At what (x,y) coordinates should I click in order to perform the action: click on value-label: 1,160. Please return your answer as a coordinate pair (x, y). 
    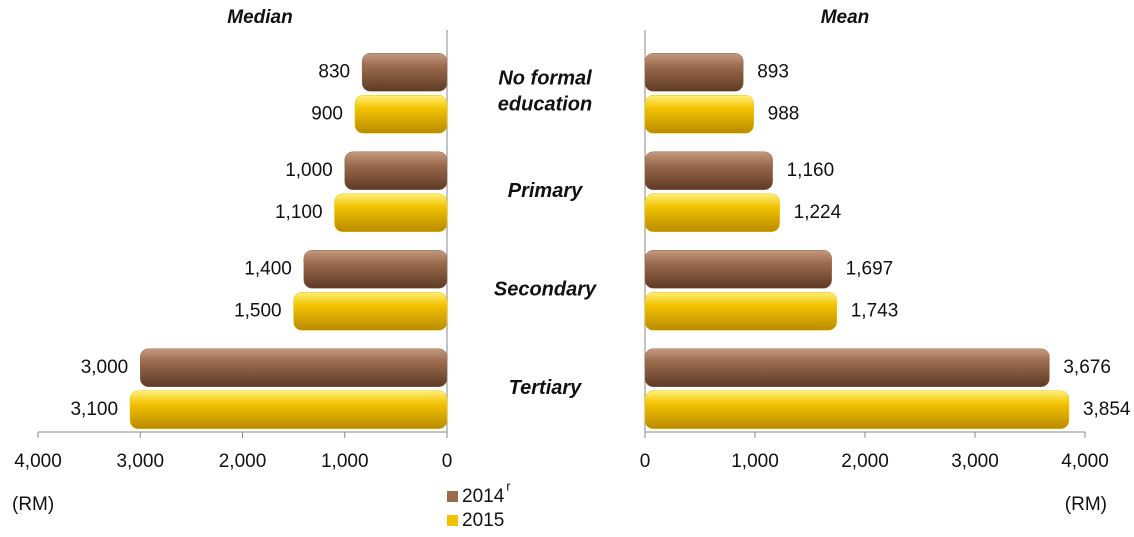
    Looking at the image, I should click on (811, 170).